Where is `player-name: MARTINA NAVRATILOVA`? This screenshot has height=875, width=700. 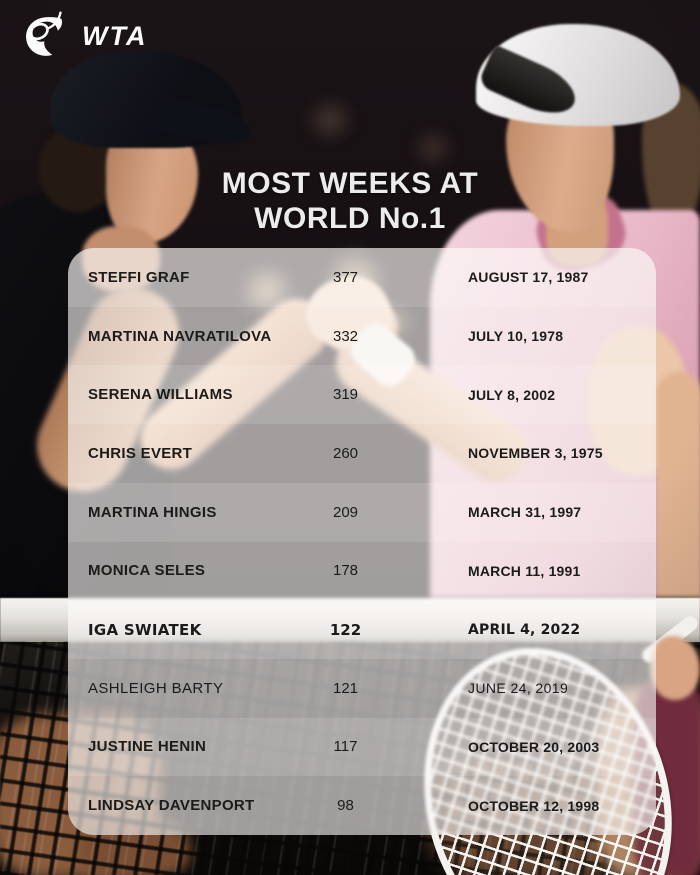 player-name: MARTINA NAVRATILOVA is located at coordinates (180, 336).